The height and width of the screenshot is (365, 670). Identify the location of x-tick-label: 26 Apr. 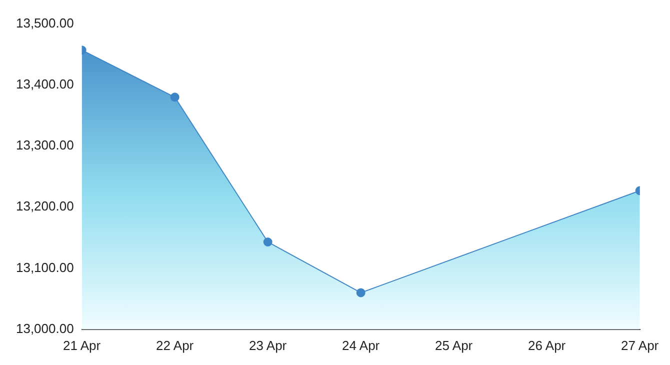
(547, 345).